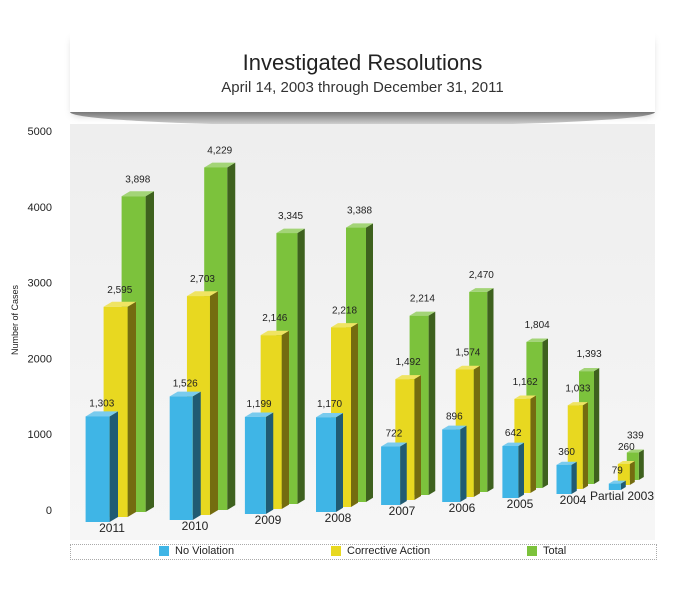  What do you see at coordinates (101, 403) in the screenshot?
I see `data-label: 1,303` at bounding box center [101, 403].